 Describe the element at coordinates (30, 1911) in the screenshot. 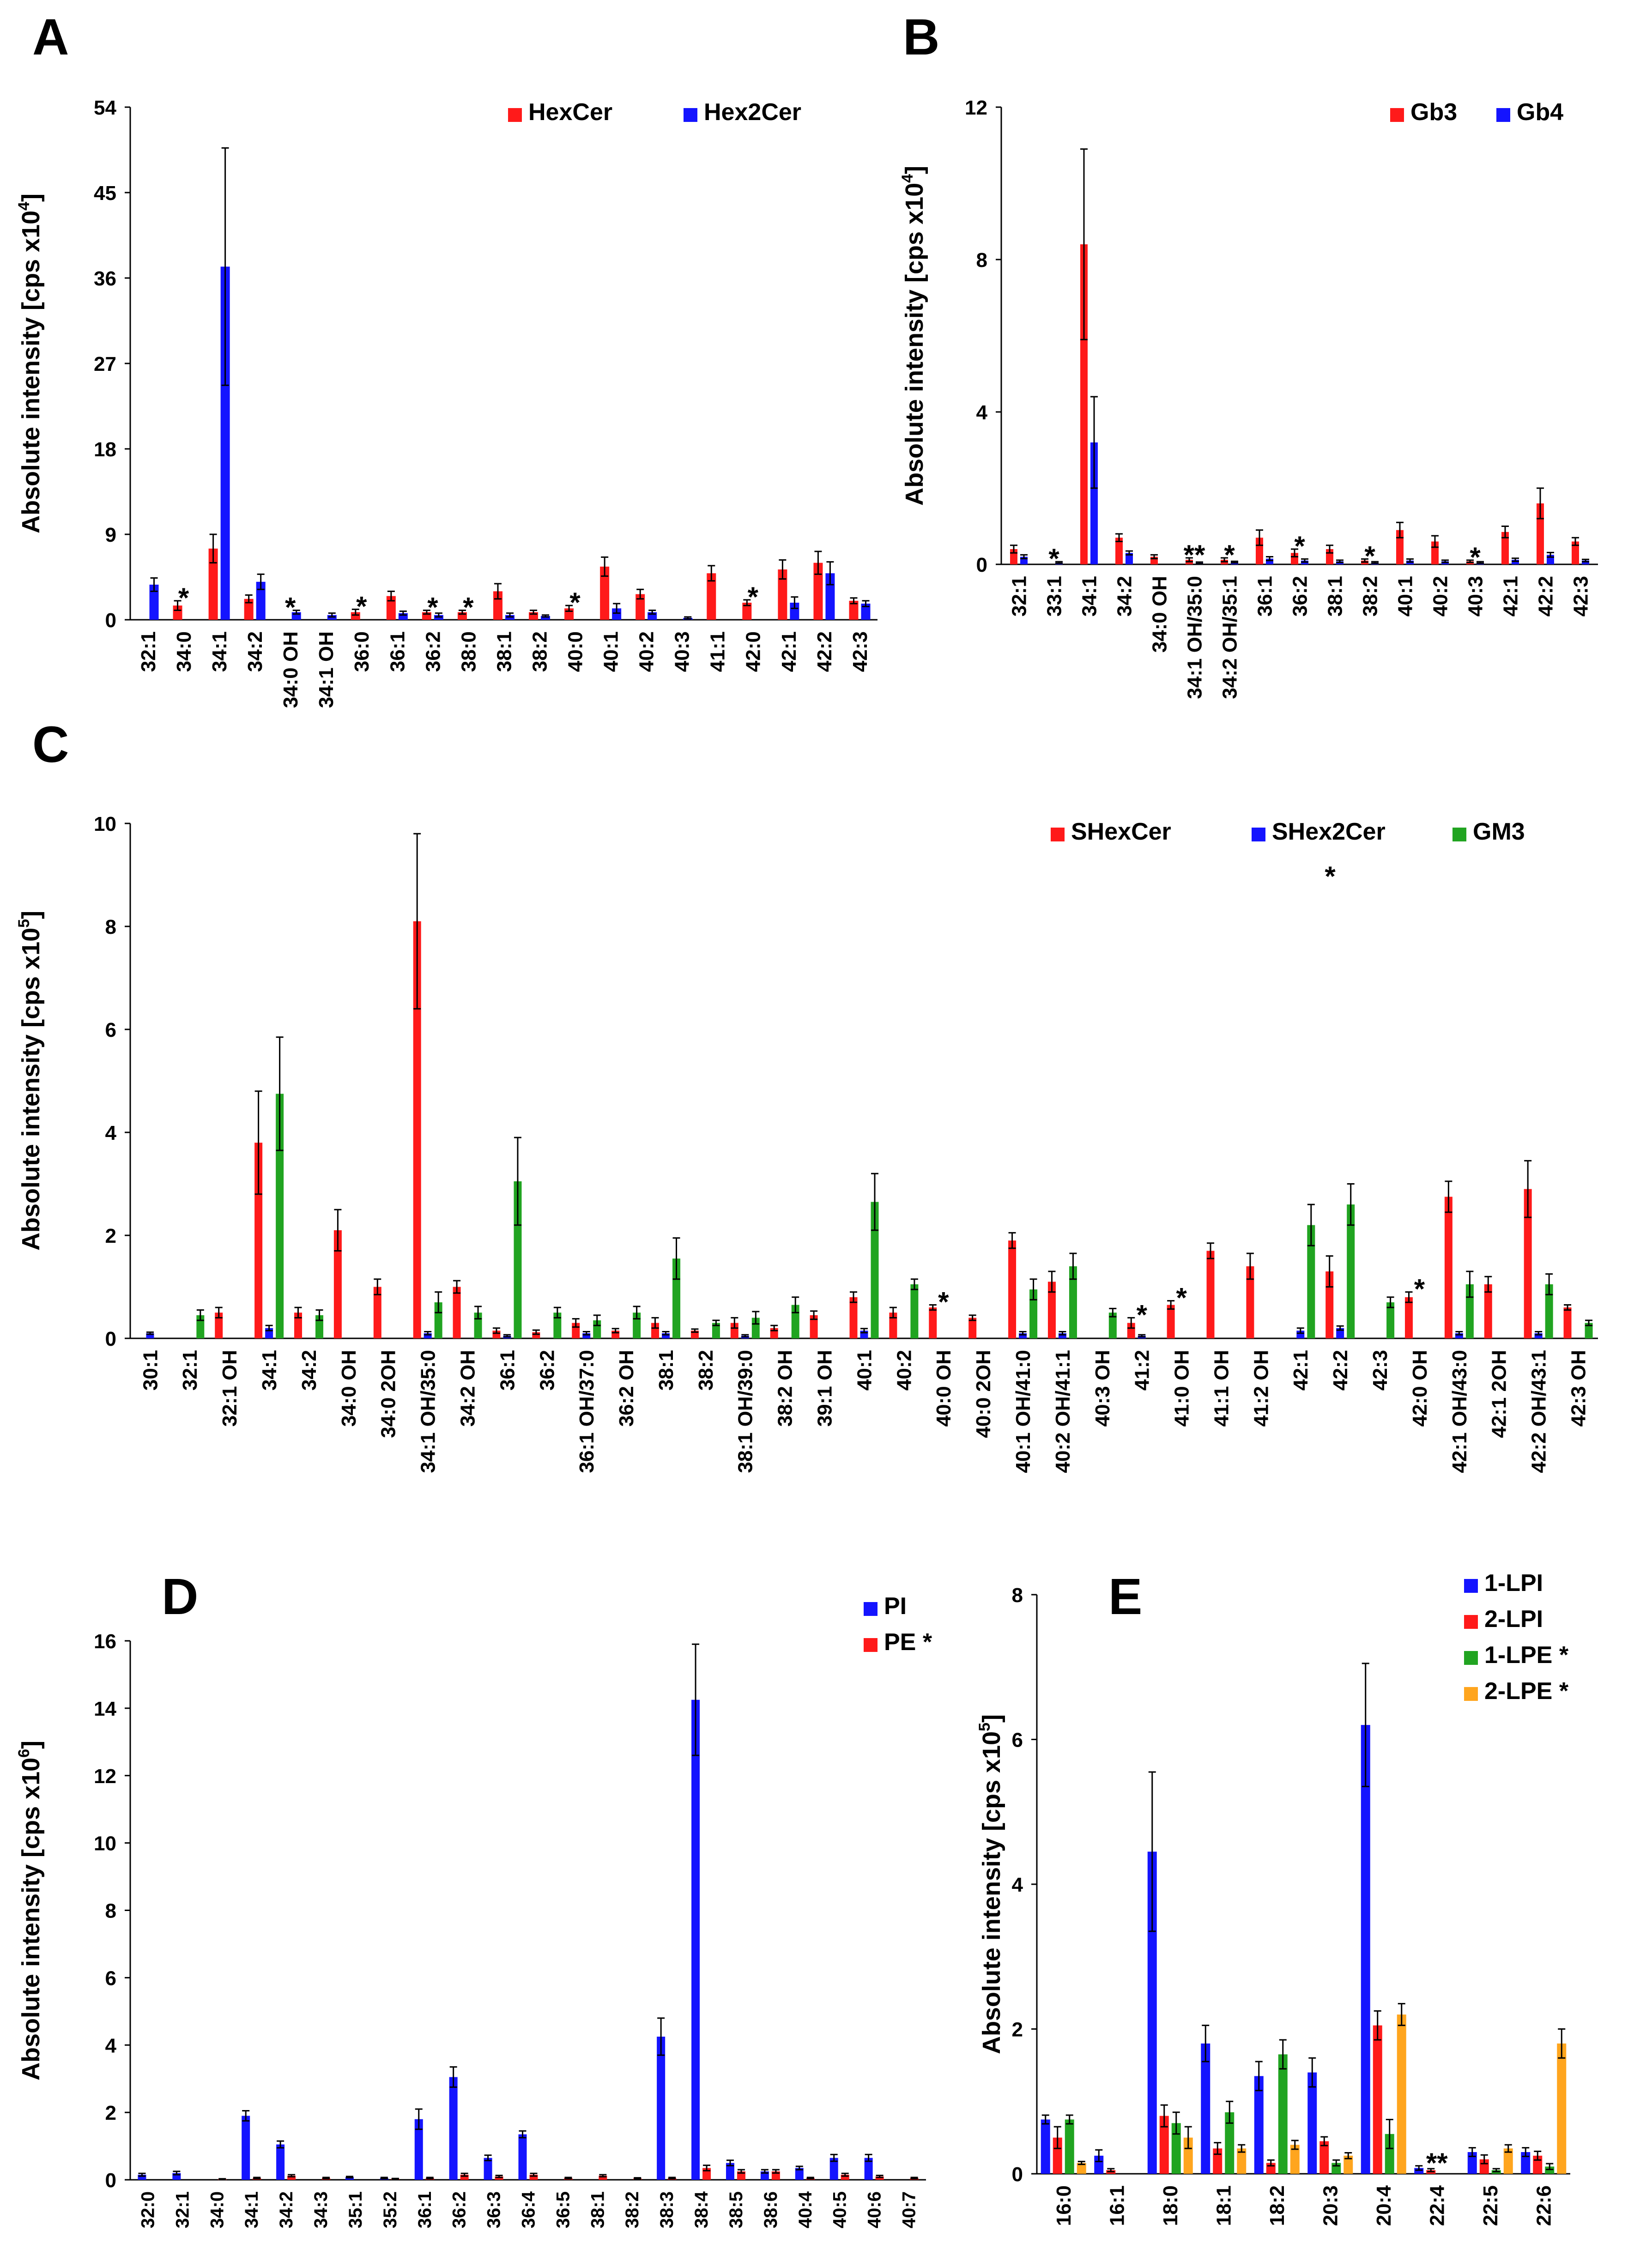

I see `y-axis-label: Absolute intensity [cps x106]` at that location.